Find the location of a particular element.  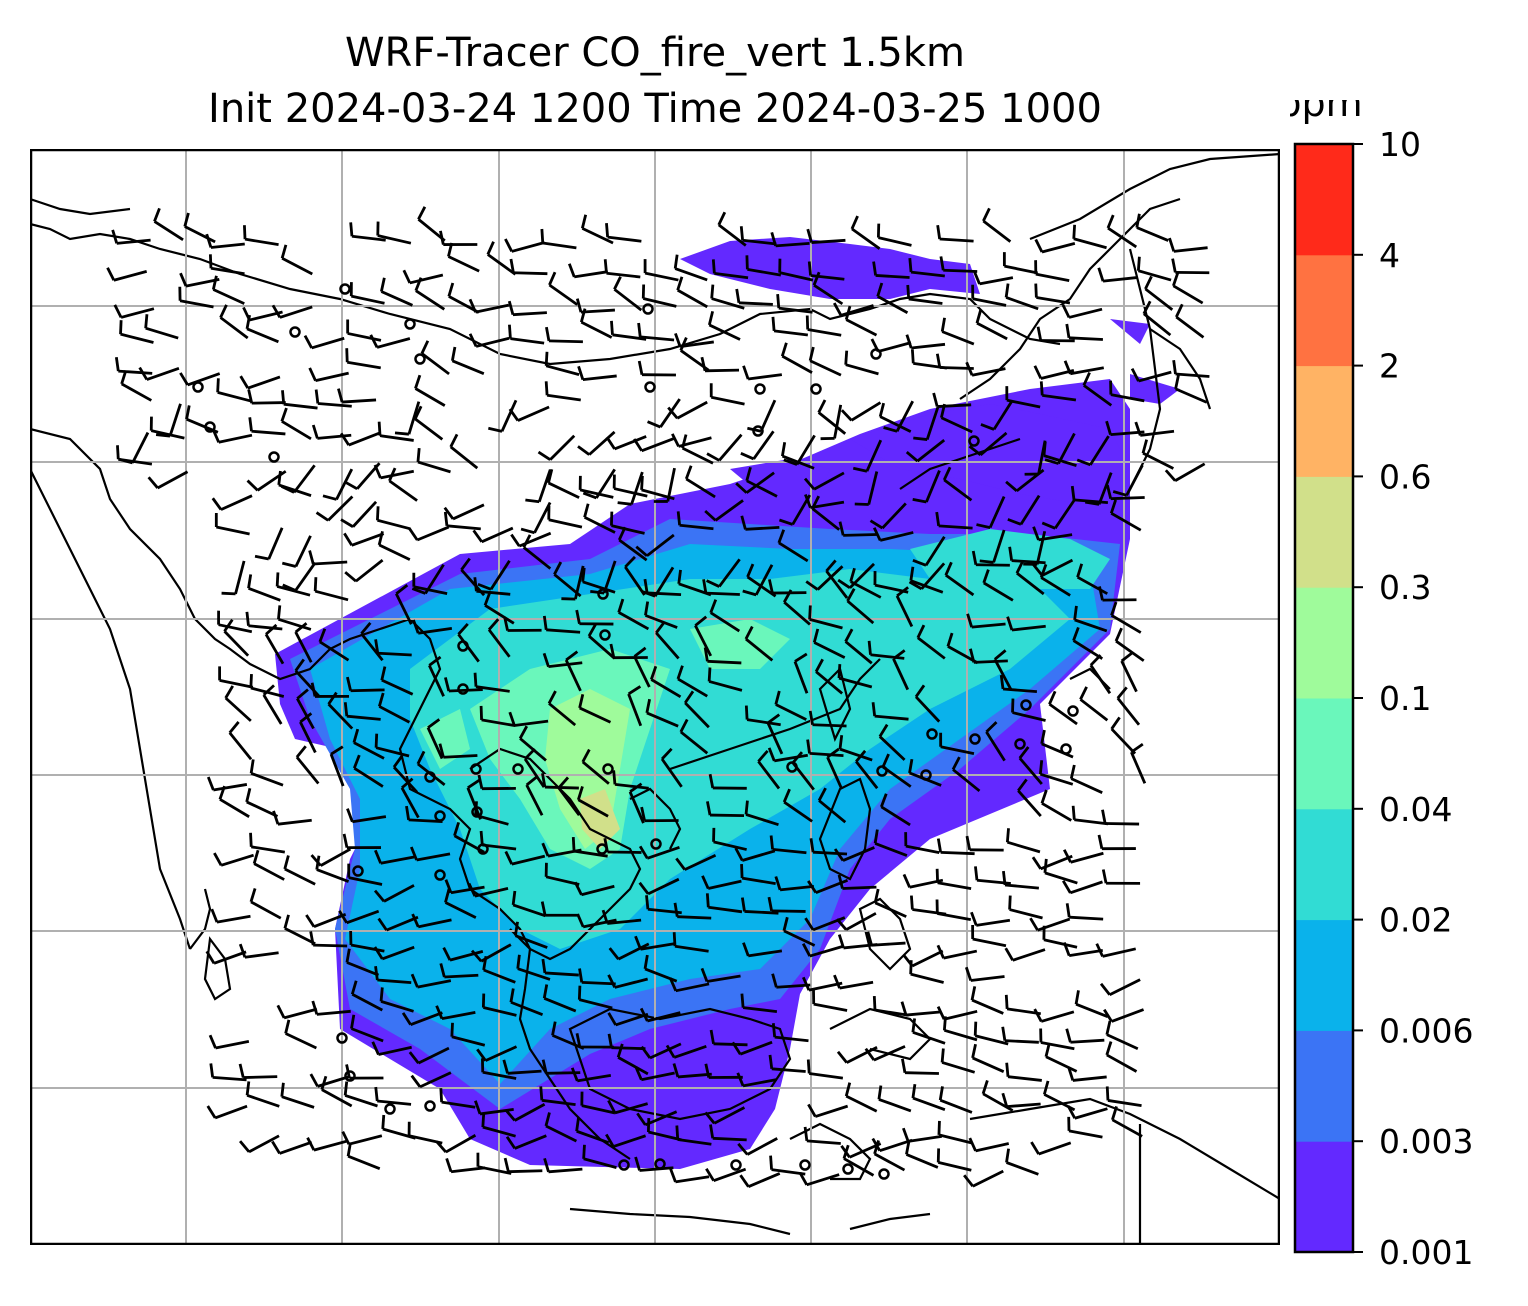

plot-title-line-1: WRF-Tracer CO_fire_vert 1.5km is located at coordinates (655, 53).